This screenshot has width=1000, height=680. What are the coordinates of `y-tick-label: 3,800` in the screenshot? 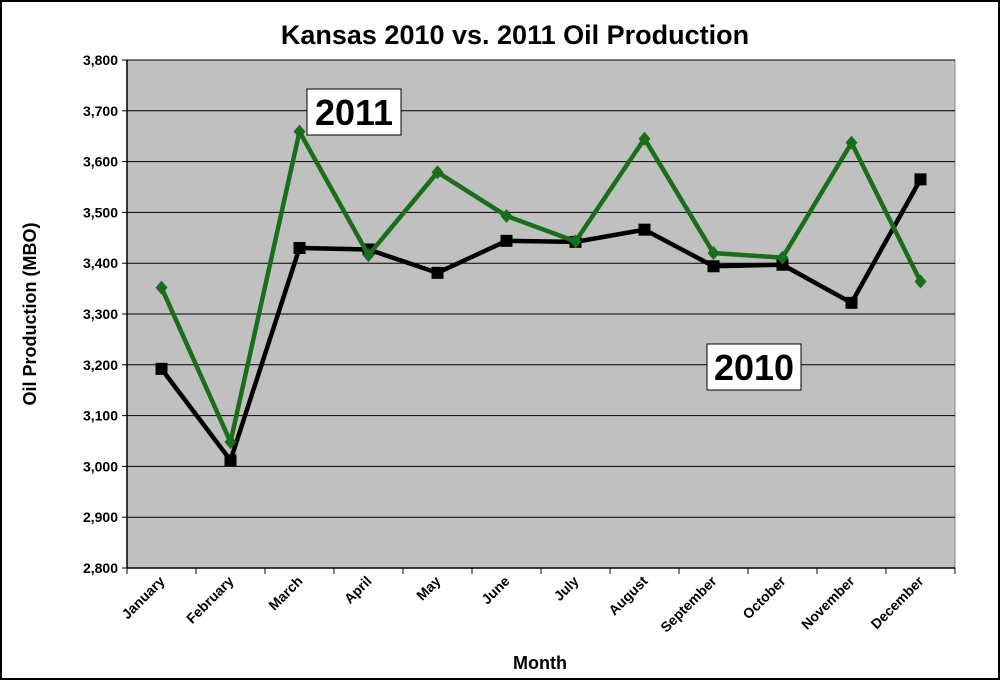 It's located at (100, 60).